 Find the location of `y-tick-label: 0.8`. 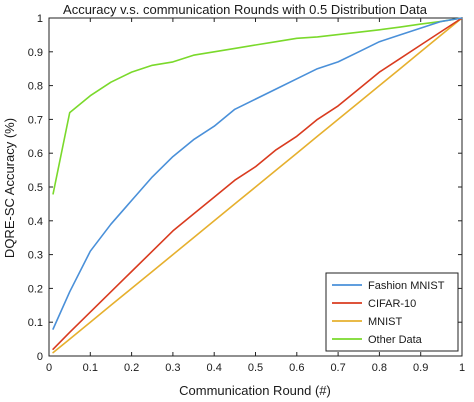

y-tick-label: 0.8 is located at coordinates (35, 87).